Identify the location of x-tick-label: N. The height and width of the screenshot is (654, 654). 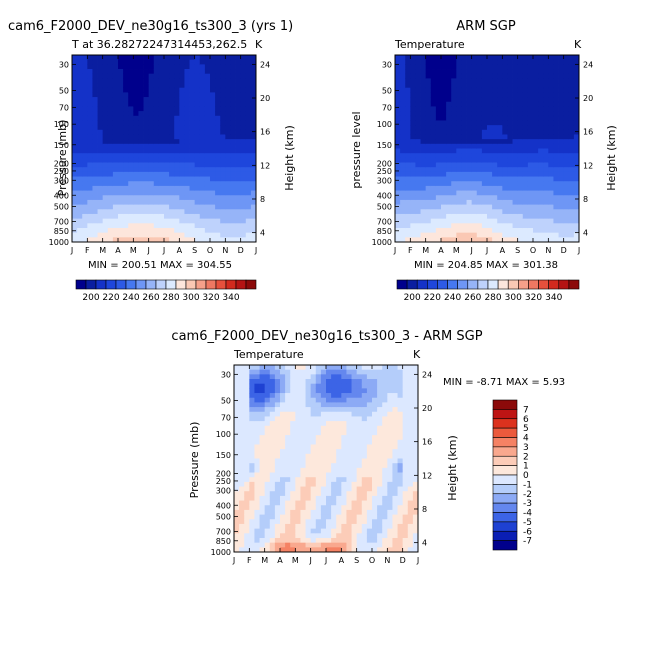
(548, 250).